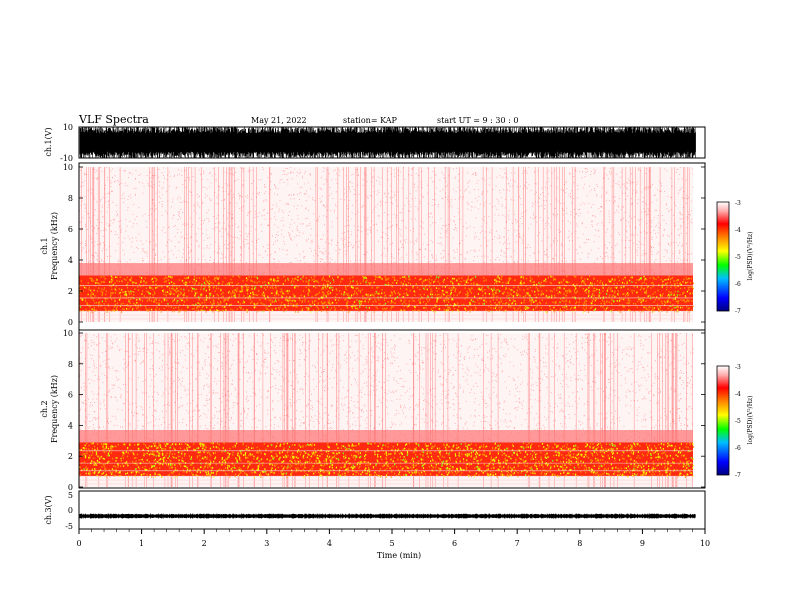 Image resolution: width=792 pixels, height=612 pixels. I want to click on time-tick-label: 3, so click(266, 543).